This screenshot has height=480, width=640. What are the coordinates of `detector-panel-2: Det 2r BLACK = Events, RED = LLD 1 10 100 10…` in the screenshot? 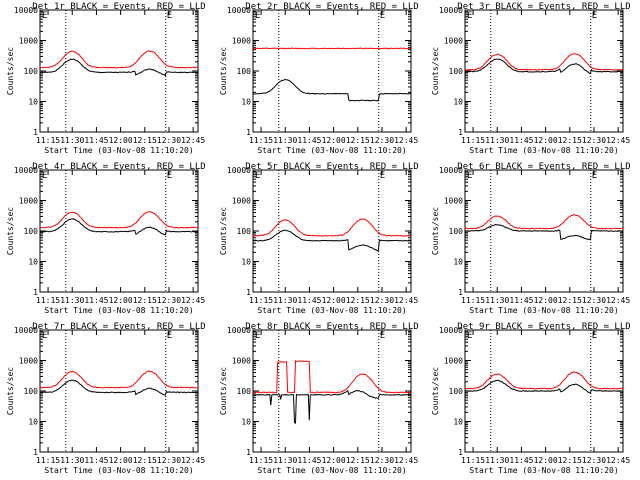 It's located at (319, 78).